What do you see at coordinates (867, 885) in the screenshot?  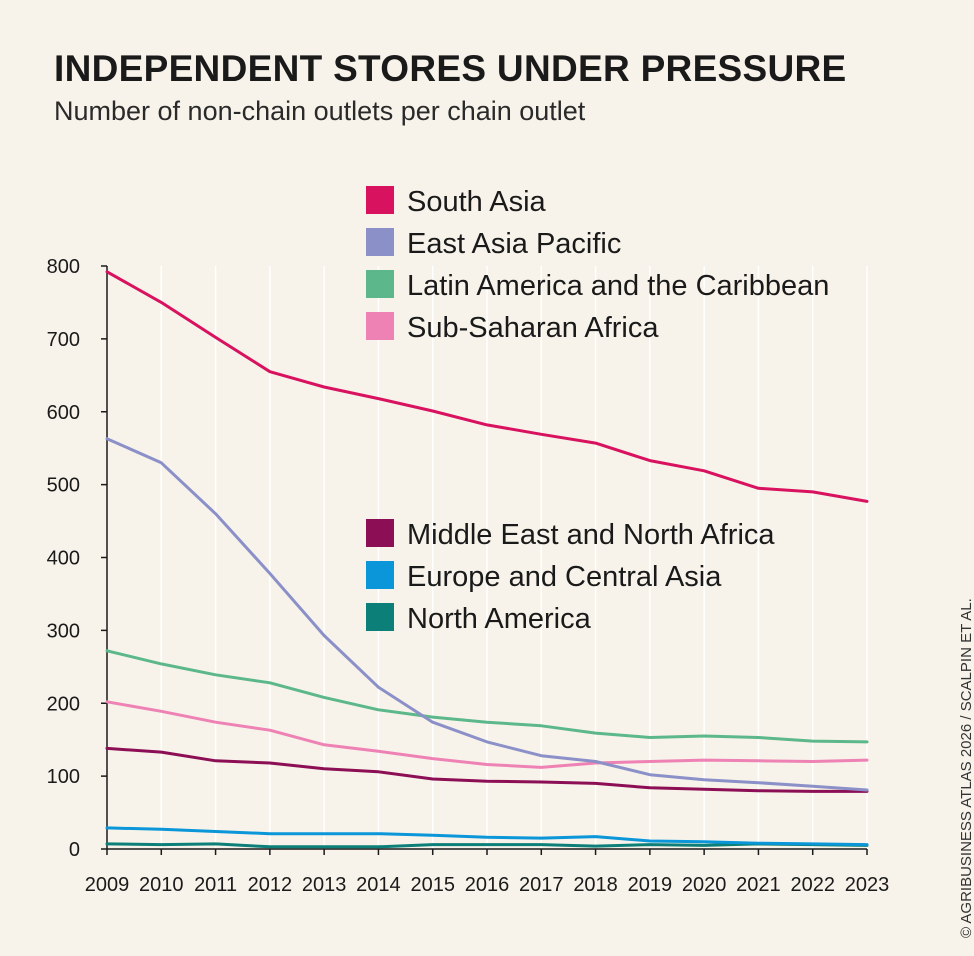 I see `x-tick-label-2023: 2023` at bounding box center [867, 885].